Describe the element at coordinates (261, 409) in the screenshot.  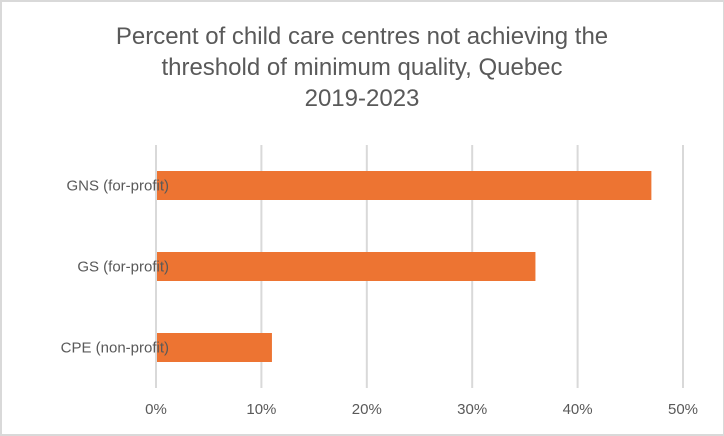
I see `tick-label: 10%` at that location.